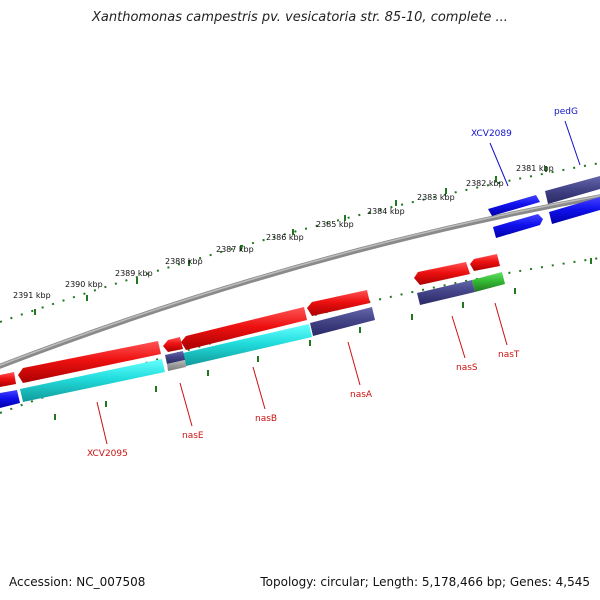  What do you see at coordinates (107, 454) in the screenshot?
I see `gene-label-xcv2095: XCV2095` at bounding box center [107, 454].